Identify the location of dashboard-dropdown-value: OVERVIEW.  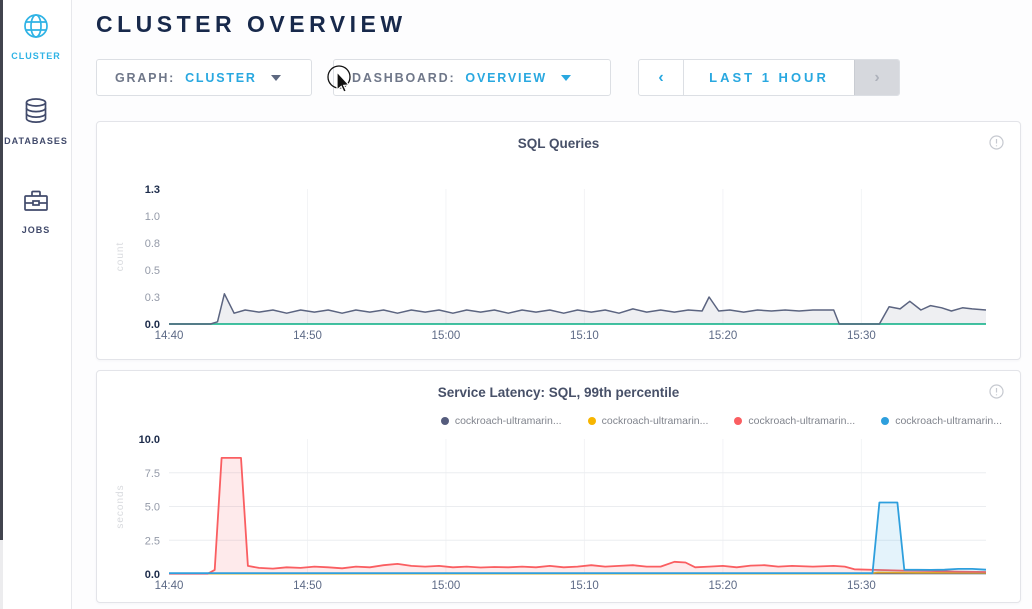
(506, 77).